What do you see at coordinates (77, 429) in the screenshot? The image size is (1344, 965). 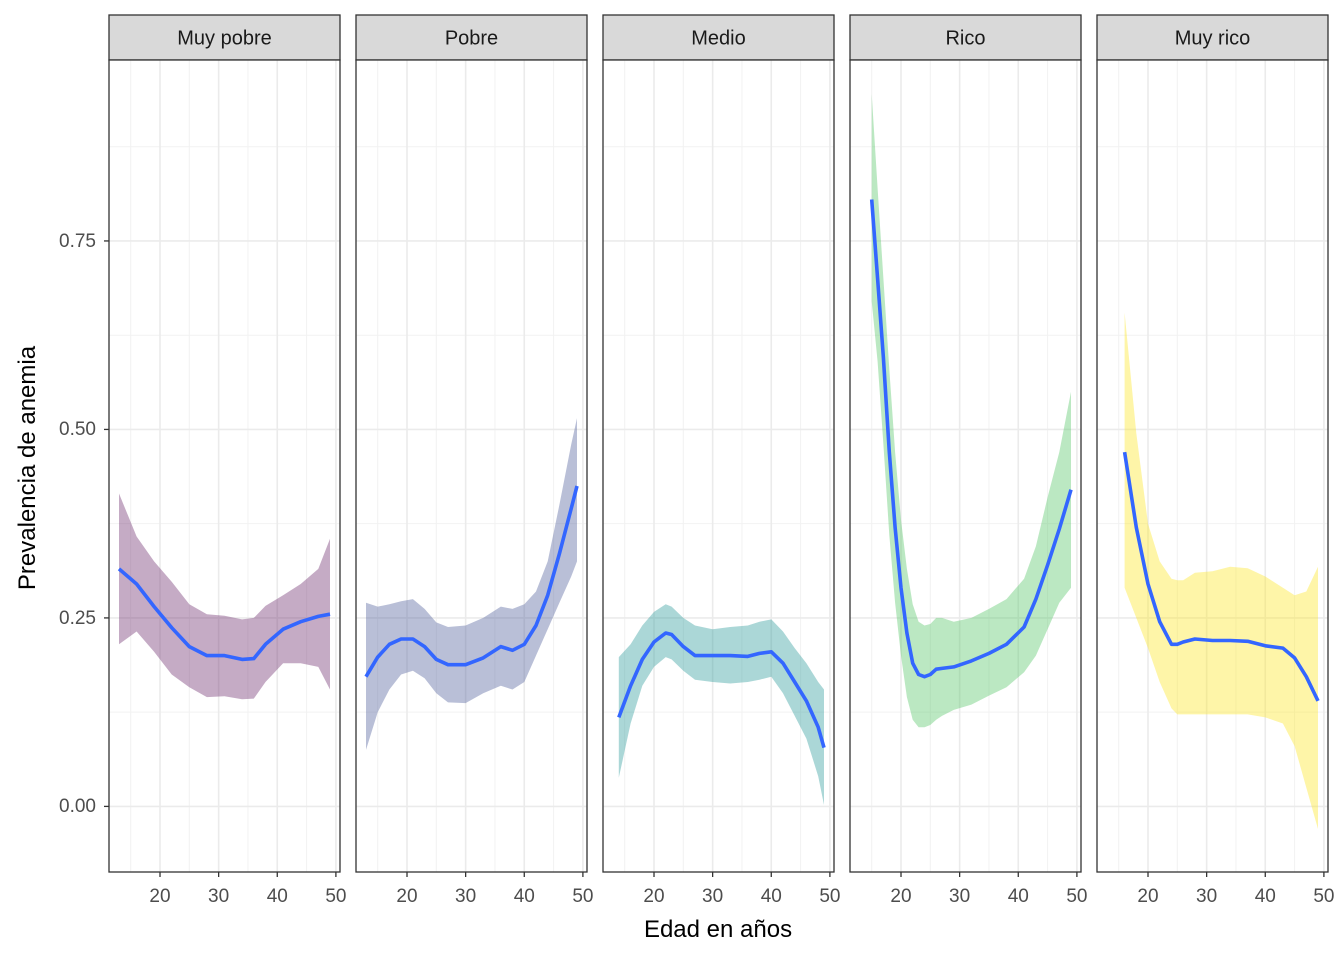 I see `y-tick-label: 0.50` at bounding box center [77, 429].